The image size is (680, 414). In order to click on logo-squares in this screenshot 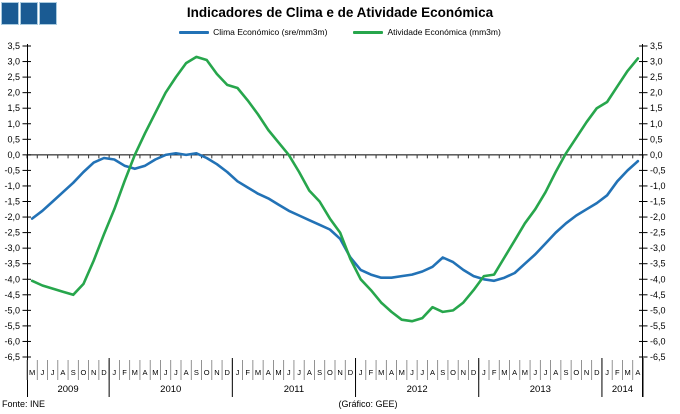, I will do `click(29, 13)`.